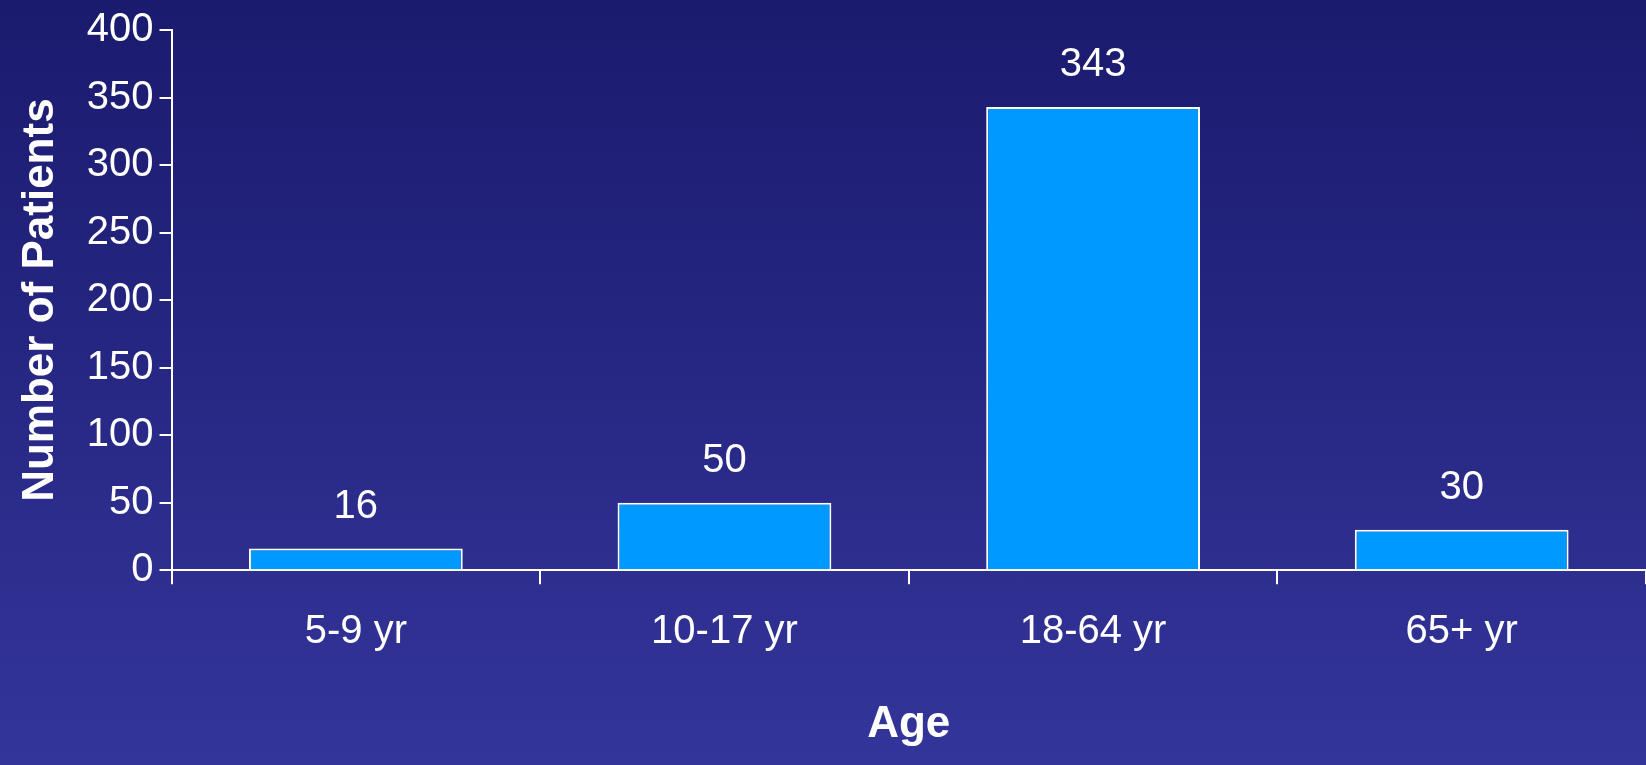 The image size is (1646, 765). Describe the element at coordinates (909, 721) in the screenshot. I see `x-axis-title: Age` at that location.